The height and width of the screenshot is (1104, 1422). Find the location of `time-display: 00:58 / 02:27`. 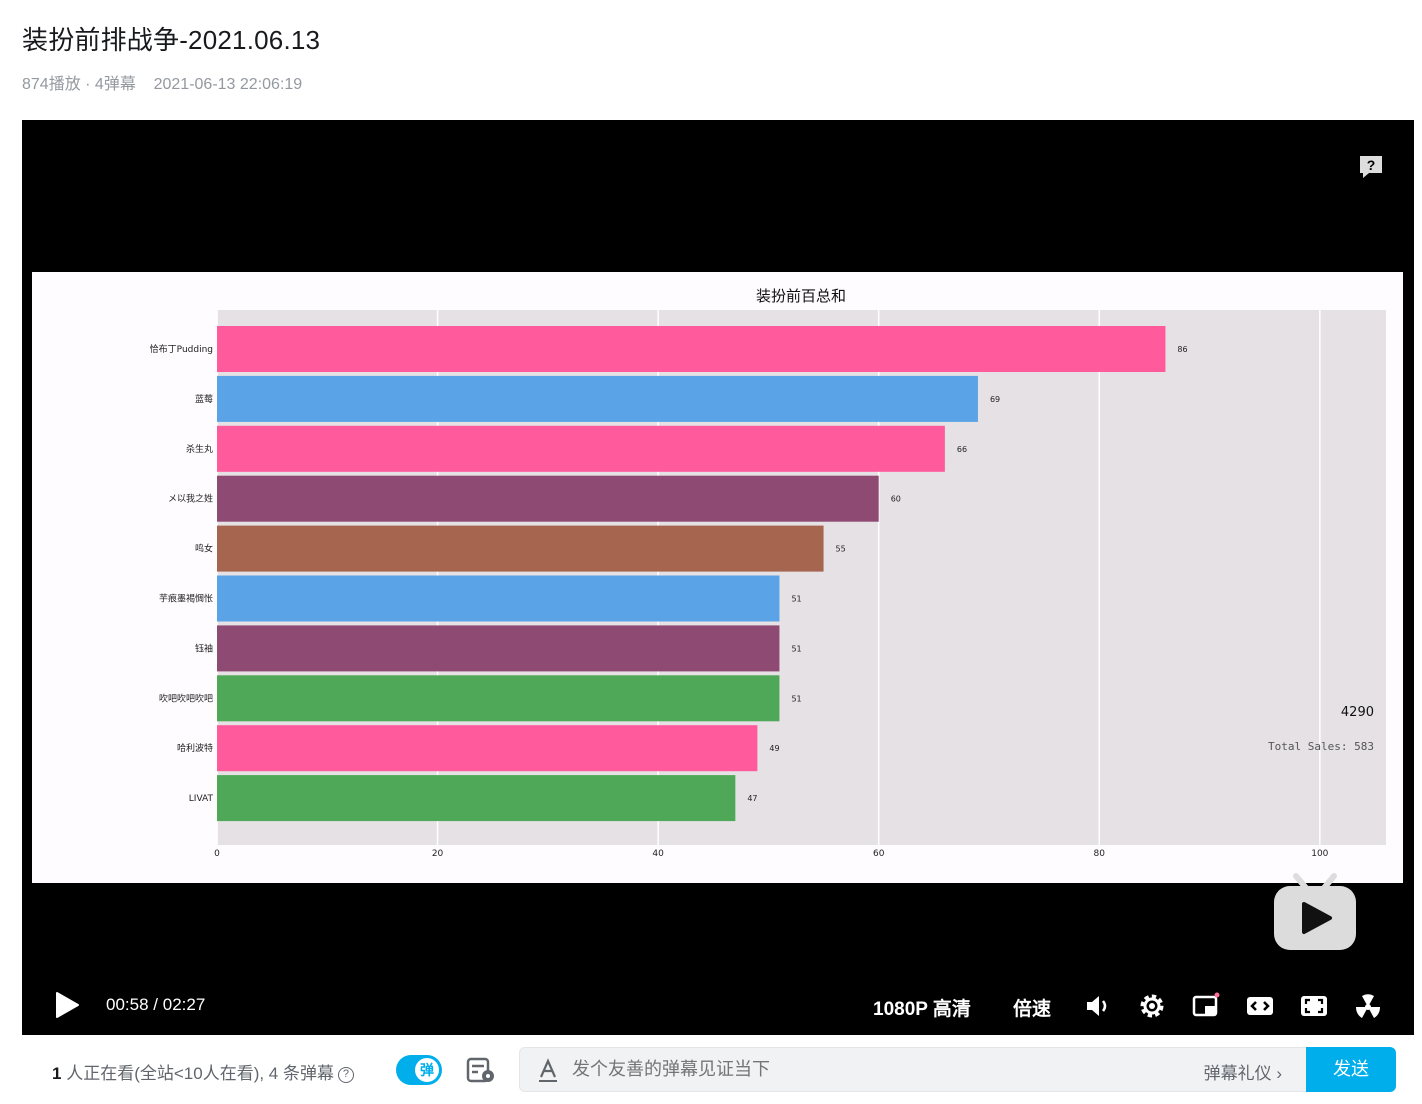

time-display: 00:58 / 02:27 is located at coordinates (155, 1005).